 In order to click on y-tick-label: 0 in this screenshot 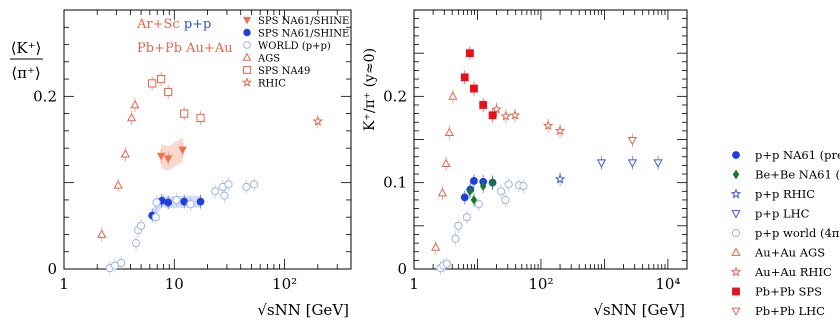, I will do `click(402, 269)`.